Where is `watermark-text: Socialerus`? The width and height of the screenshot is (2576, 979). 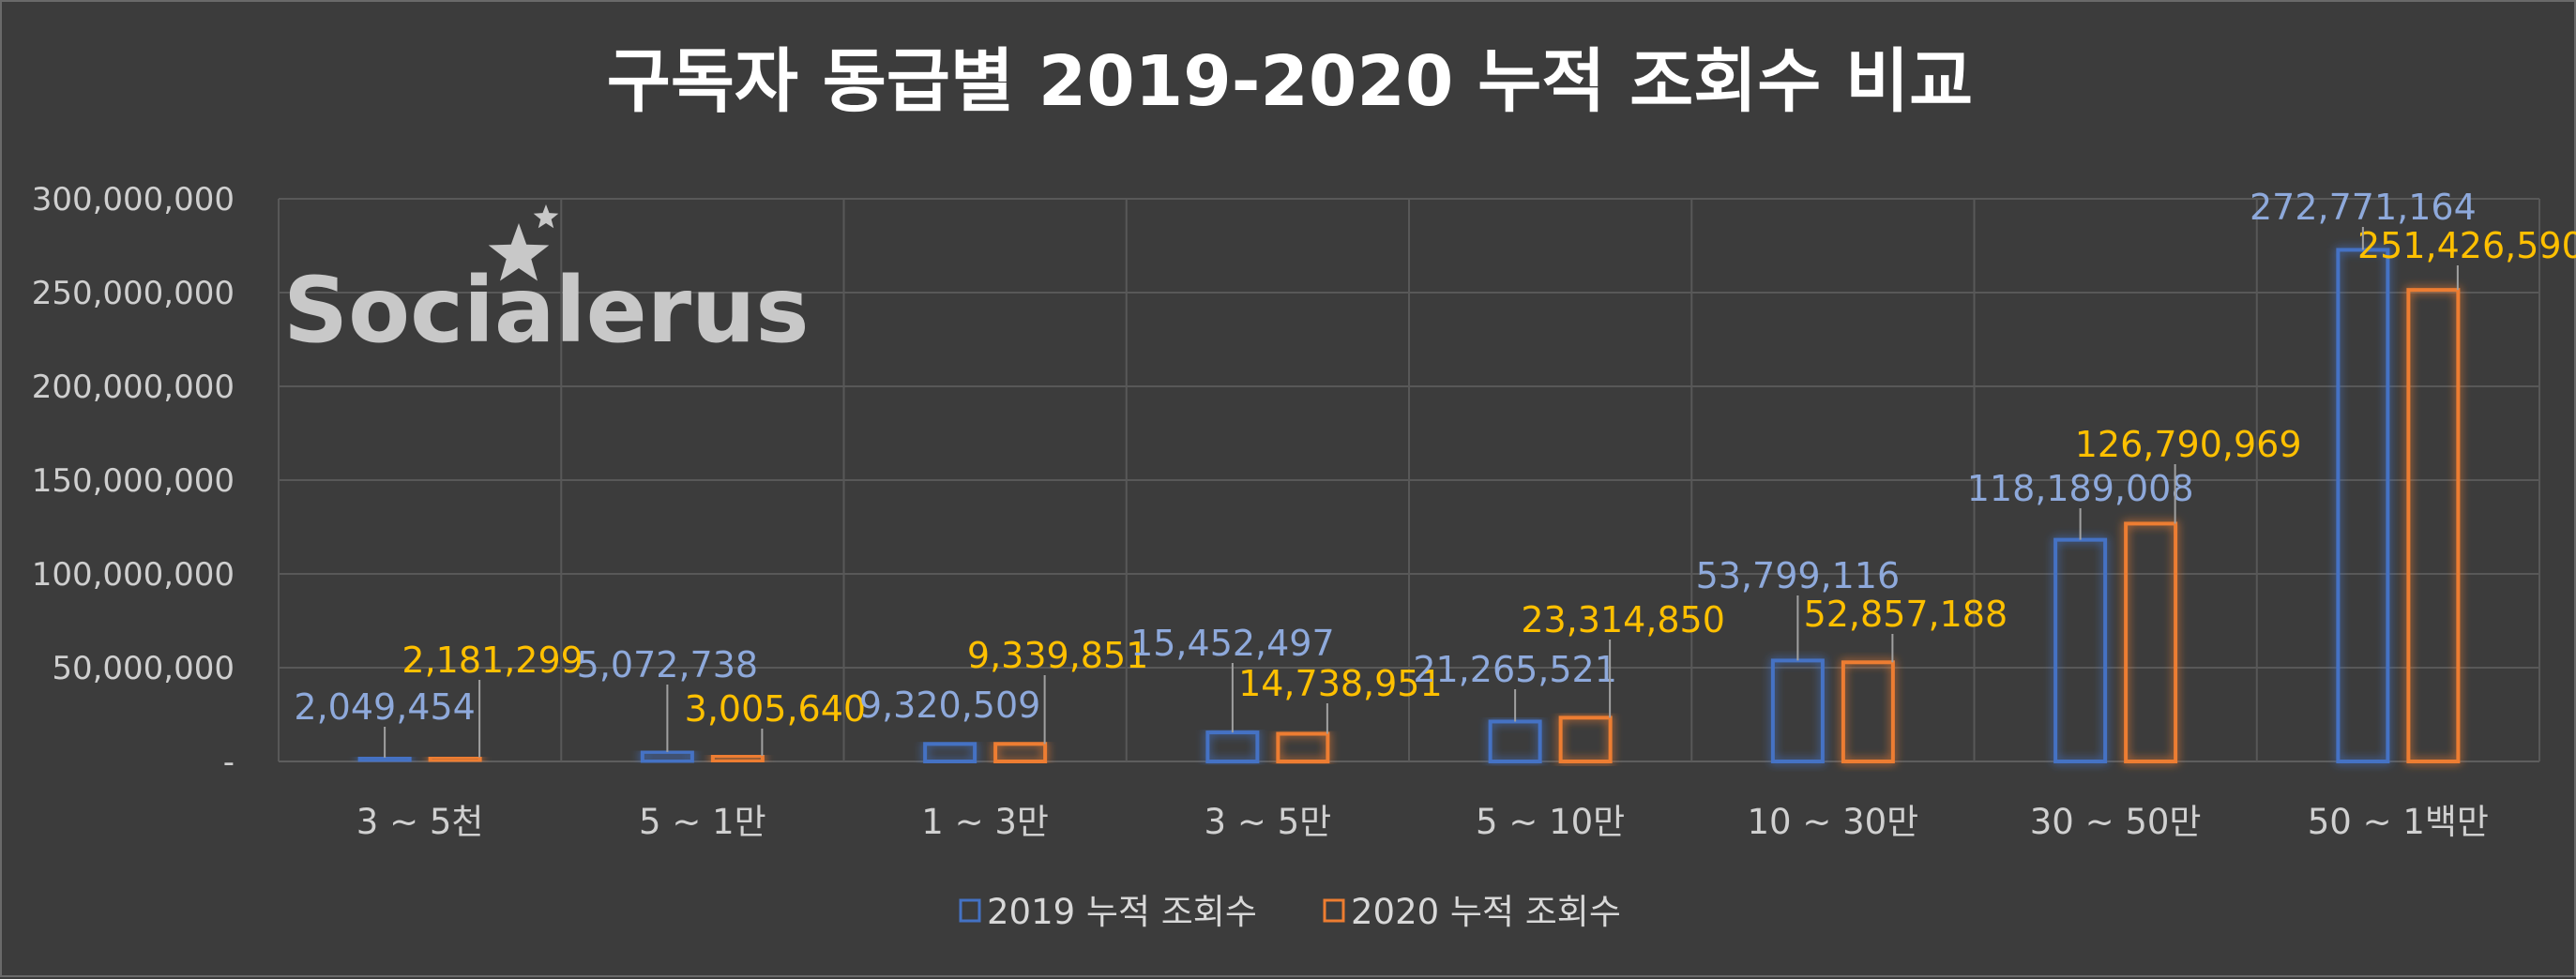 watermark-text: Socialerus is located at coordinates (546, 310).